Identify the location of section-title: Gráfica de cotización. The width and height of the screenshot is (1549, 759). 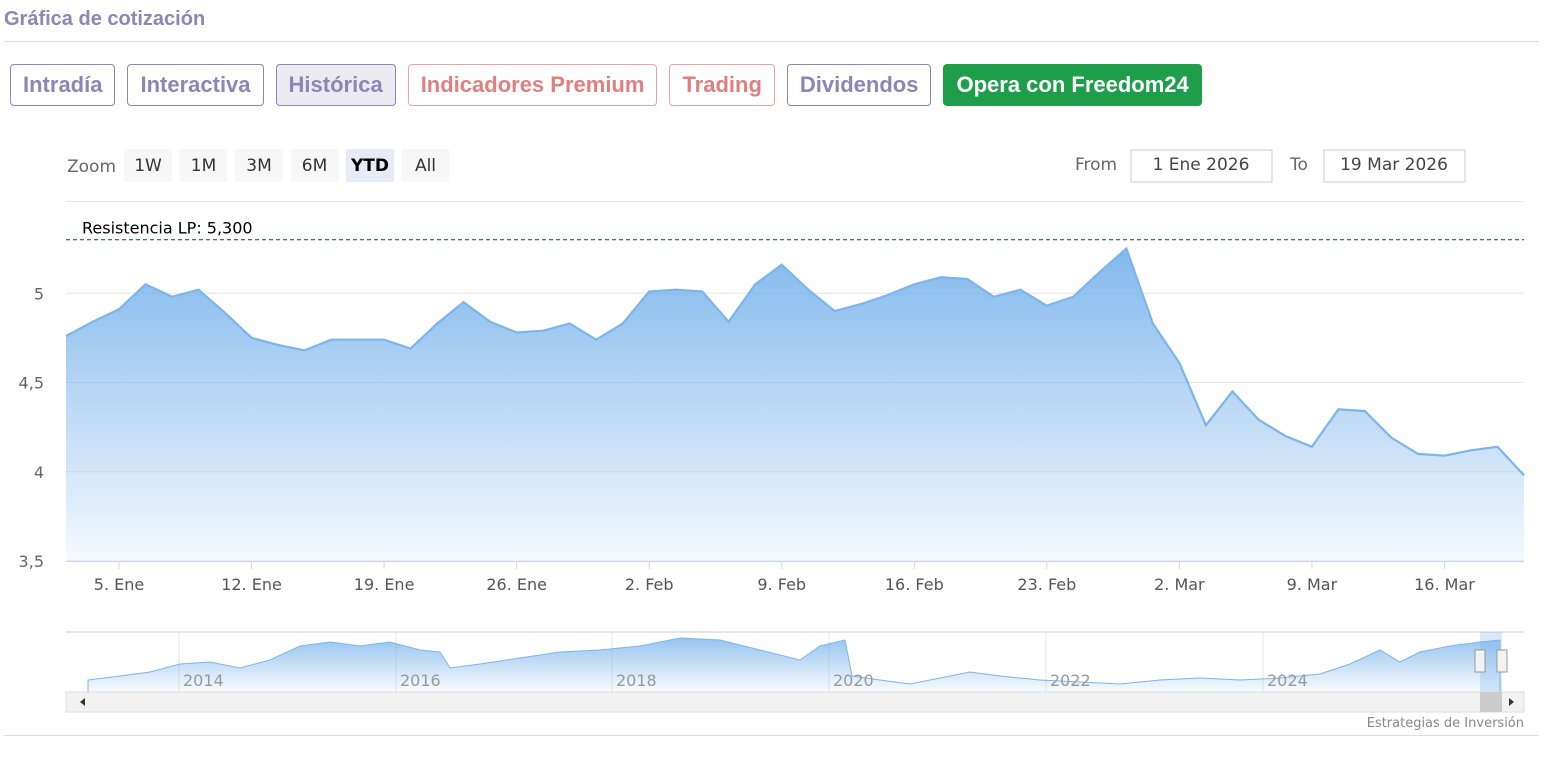
(105, 19).